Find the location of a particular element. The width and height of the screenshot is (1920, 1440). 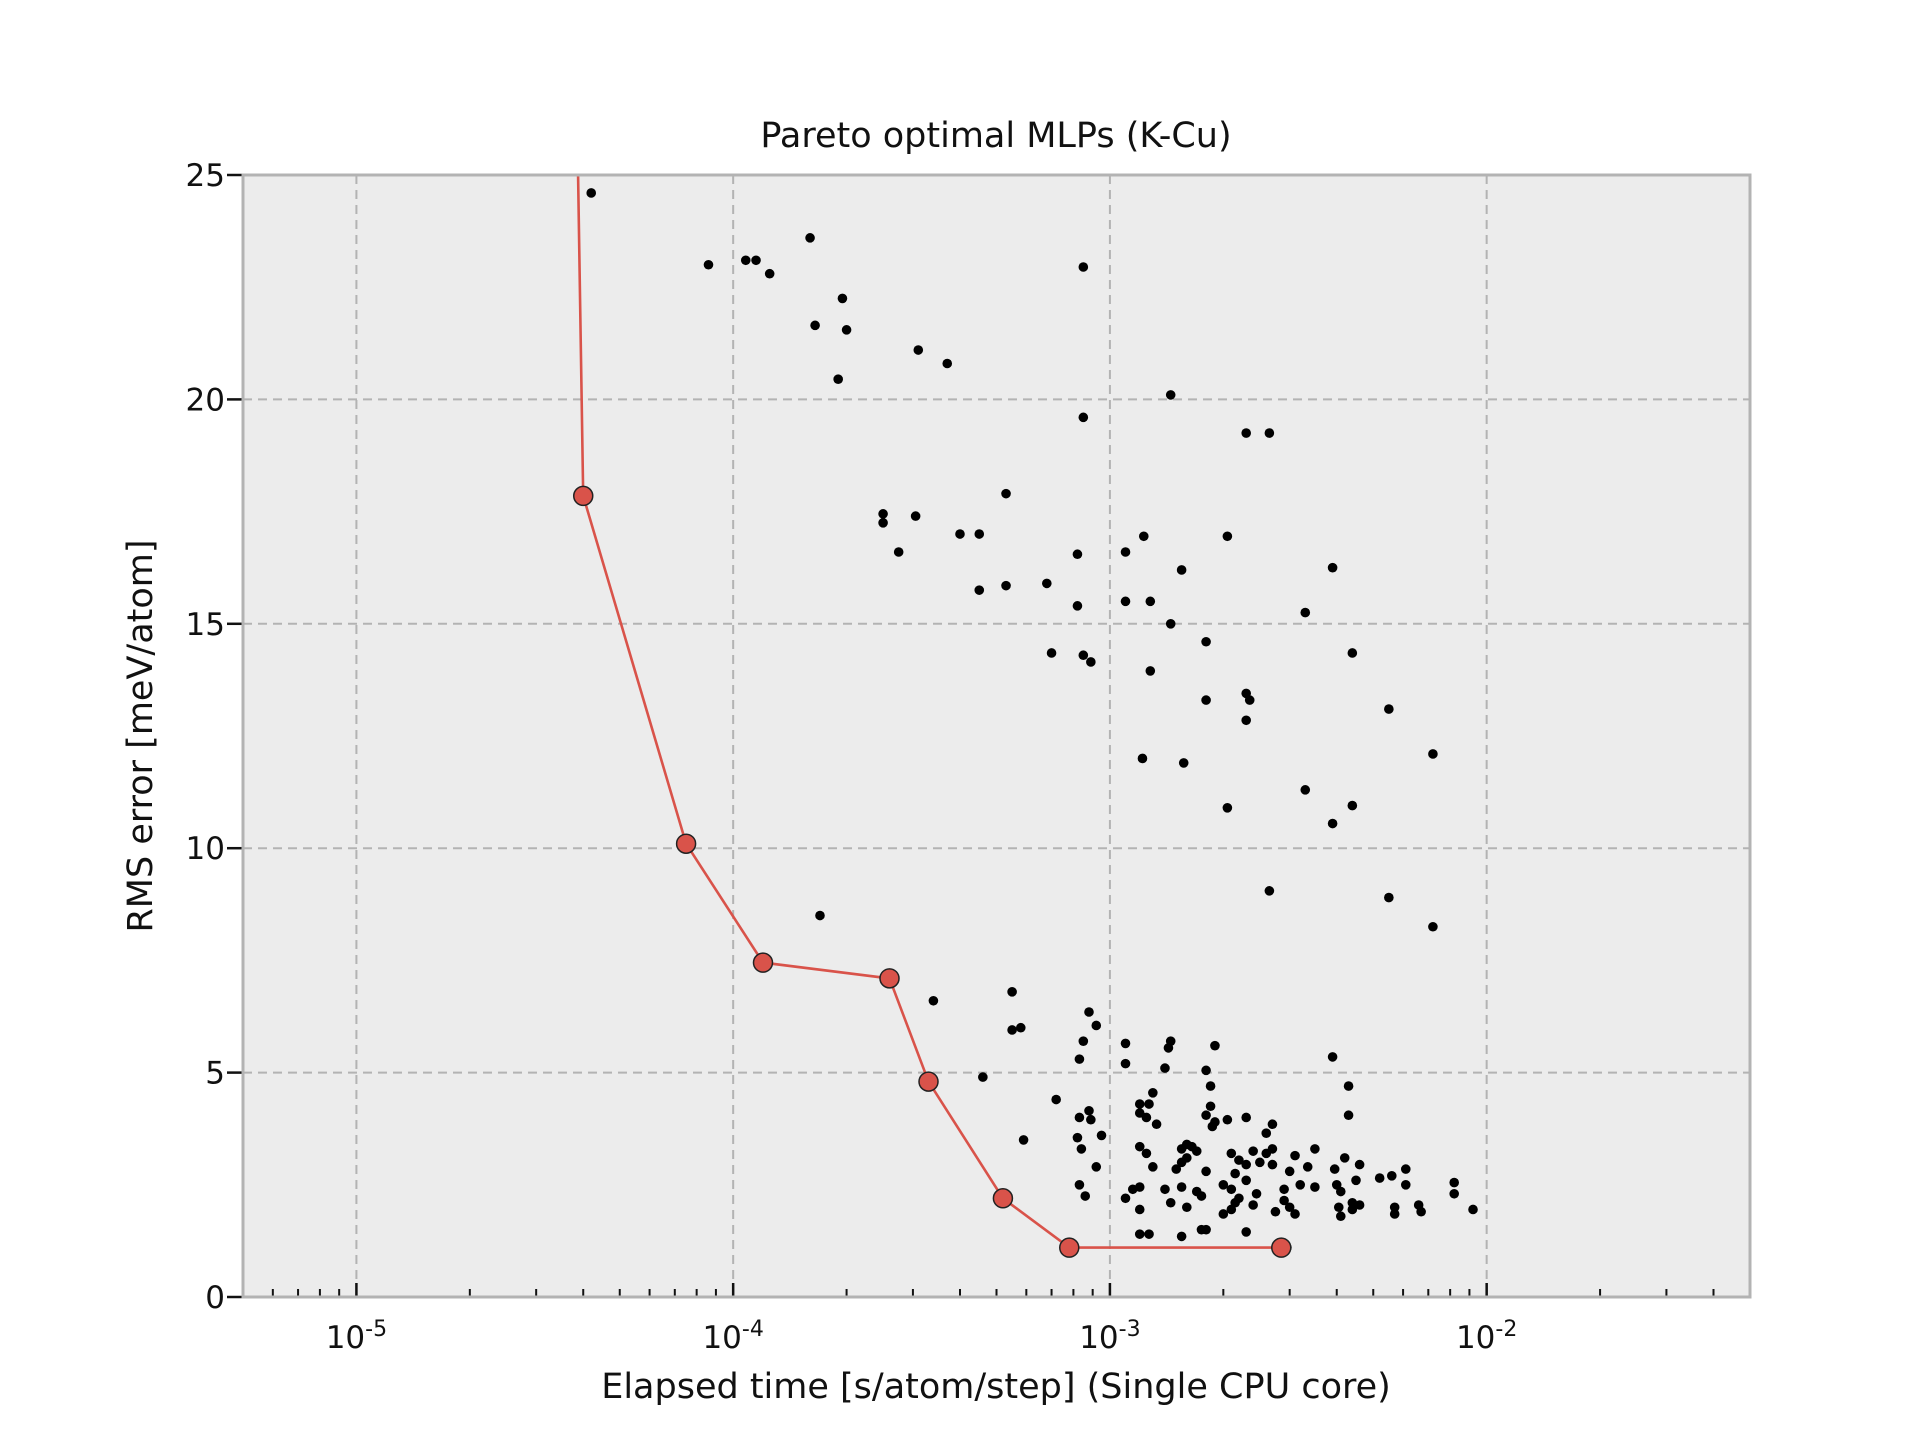

y-tick-label: 5 is located at coordinates (215, 1074).